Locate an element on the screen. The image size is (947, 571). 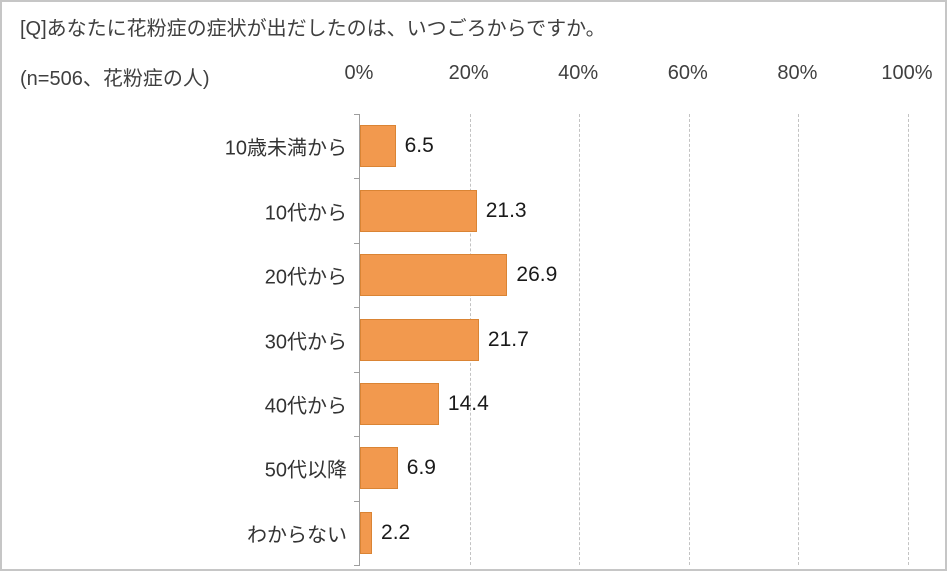
category-label: 50代以降 is located at coordinates (305, 470).